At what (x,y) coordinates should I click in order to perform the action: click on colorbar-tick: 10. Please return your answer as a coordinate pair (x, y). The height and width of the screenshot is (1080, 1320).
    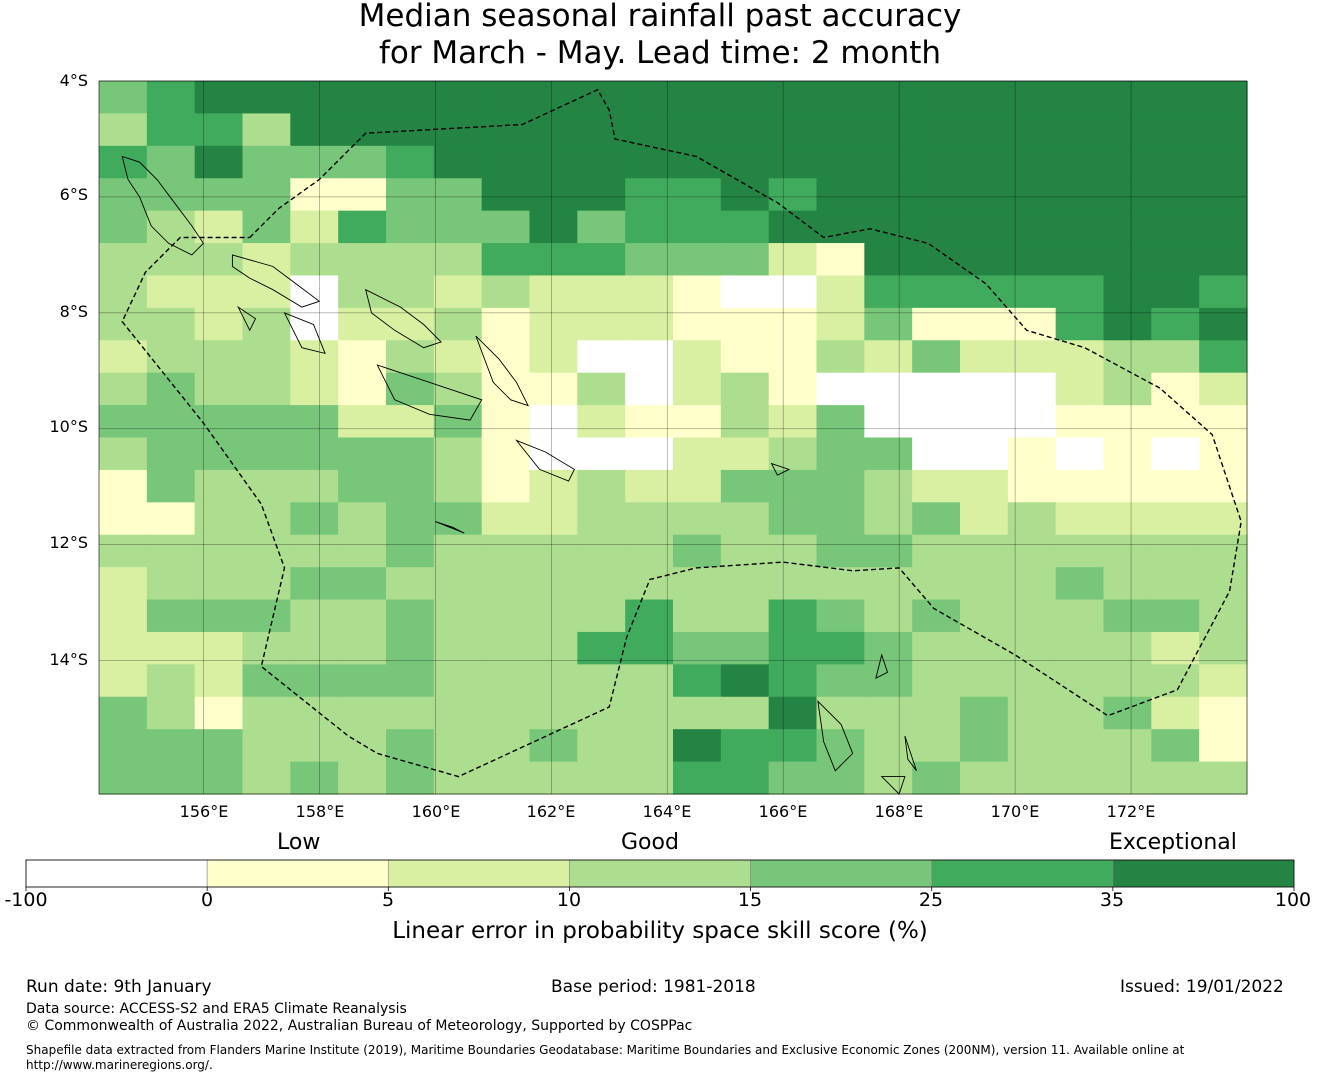
    Looking at the image, I should click on (569, 900).